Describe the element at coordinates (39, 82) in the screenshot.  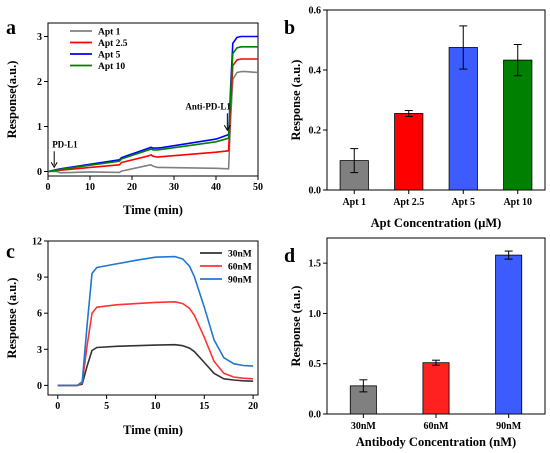
I see `y-tick-label: 2` at that location.